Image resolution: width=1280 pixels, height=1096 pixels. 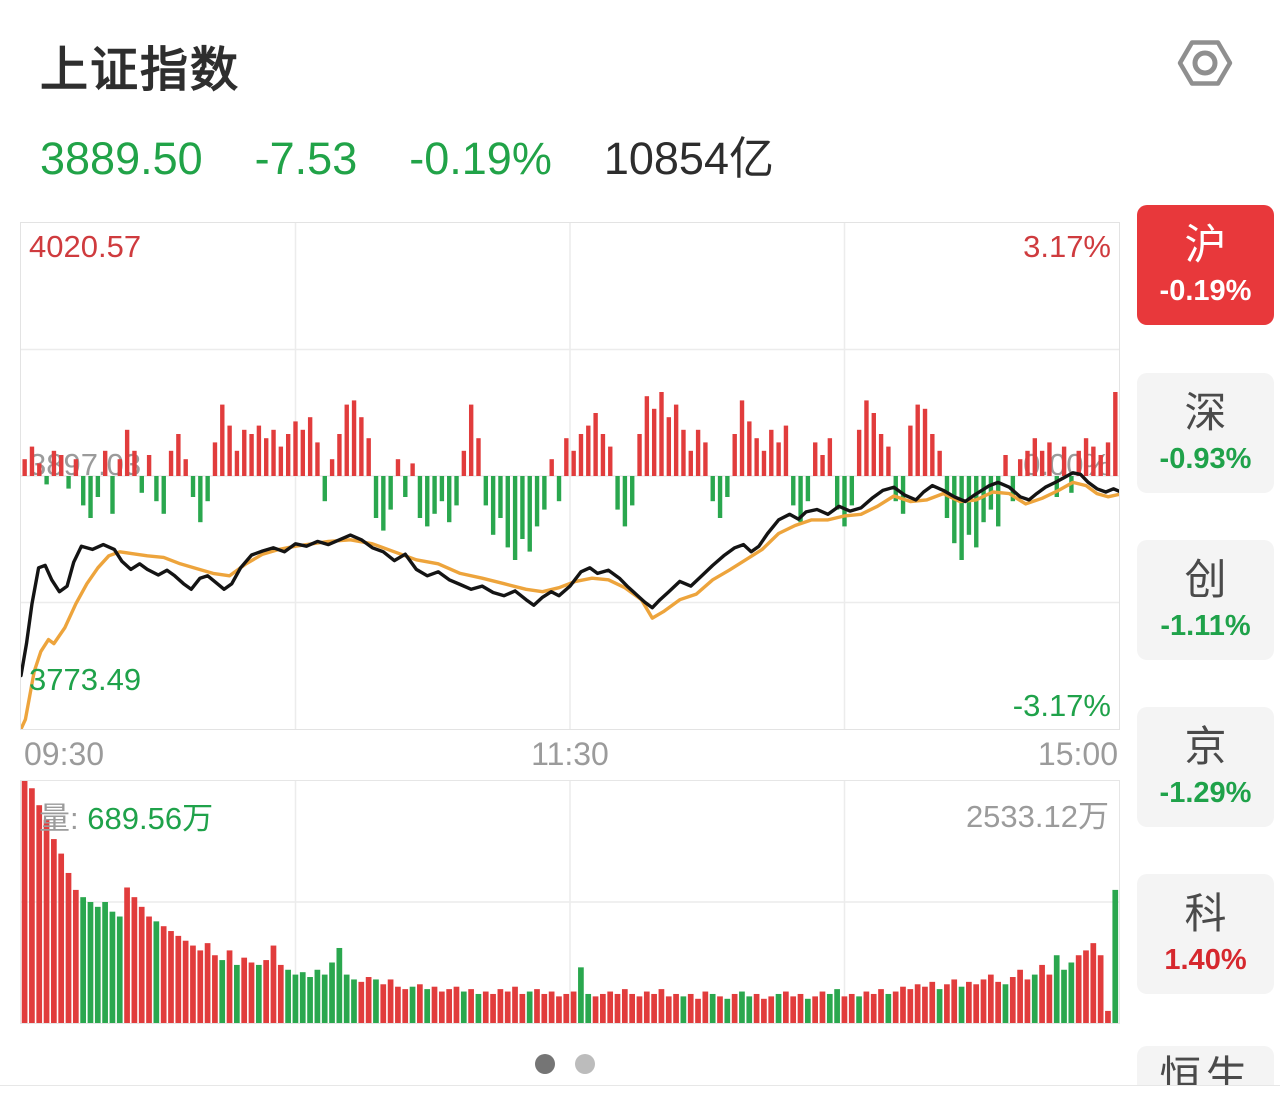 I want to click on volume-prefix: 量:, so click(x=59, y=818).